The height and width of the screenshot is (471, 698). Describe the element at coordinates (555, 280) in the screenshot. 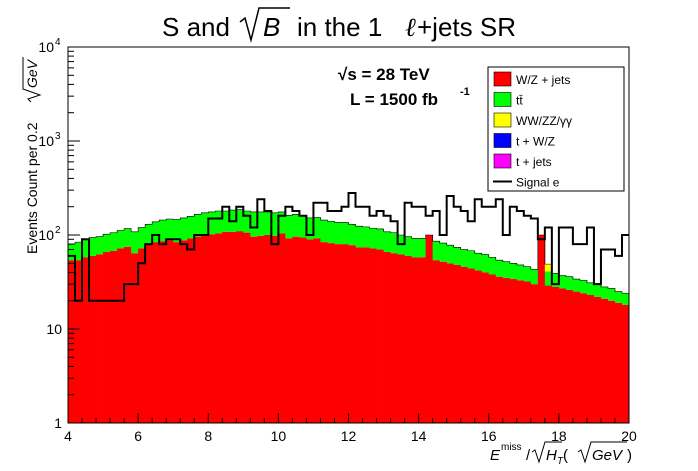

I see `bar-tt--69` at that location.